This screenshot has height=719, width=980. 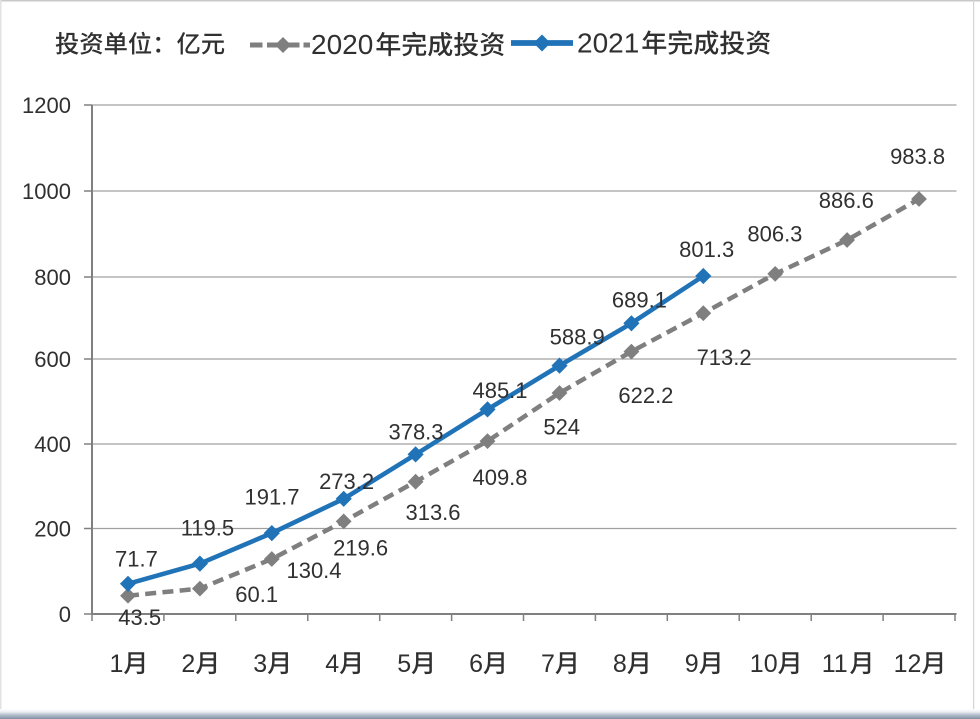 I want to click on svg-text: 60.1, so click(x=256, y=594).